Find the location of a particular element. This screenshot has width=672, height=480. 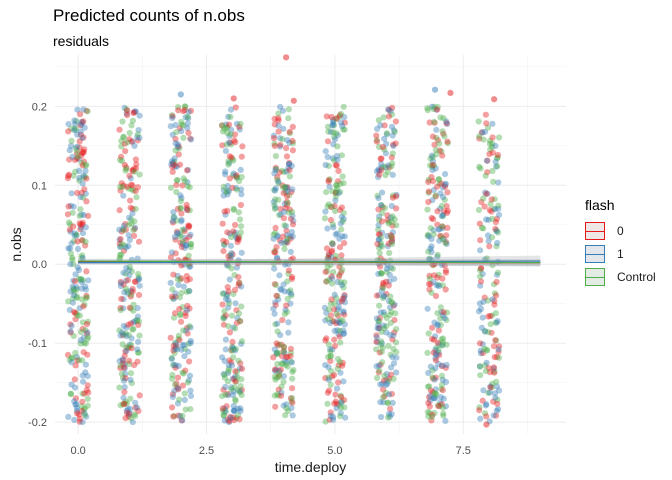

y-tick-label: 0.1 is located at coordinates (39, 186).